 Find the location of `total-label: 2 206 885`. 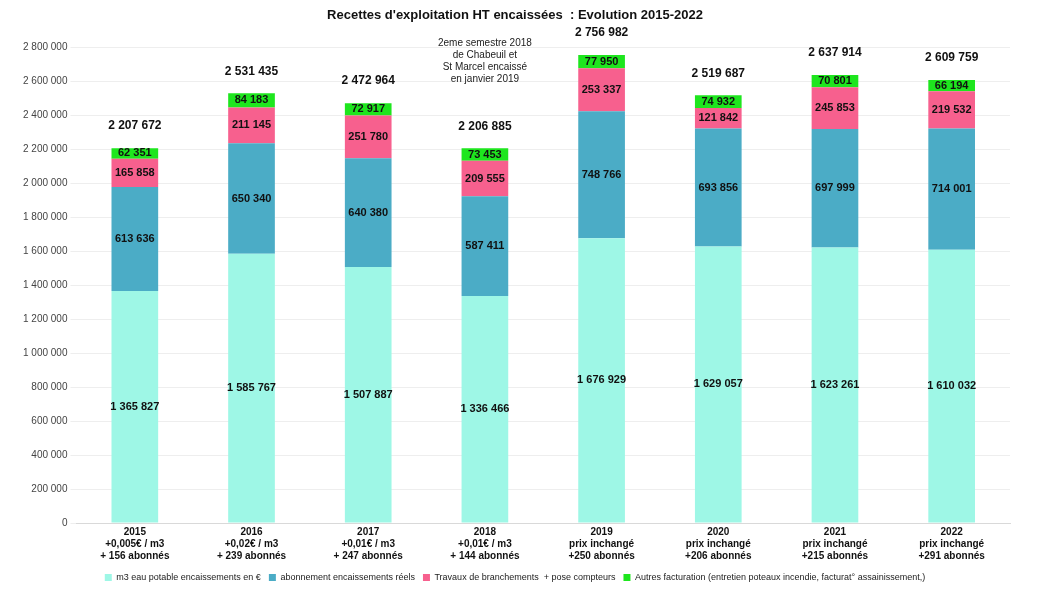

total-label: 2 206 885 is located at coordinates (485, 125).